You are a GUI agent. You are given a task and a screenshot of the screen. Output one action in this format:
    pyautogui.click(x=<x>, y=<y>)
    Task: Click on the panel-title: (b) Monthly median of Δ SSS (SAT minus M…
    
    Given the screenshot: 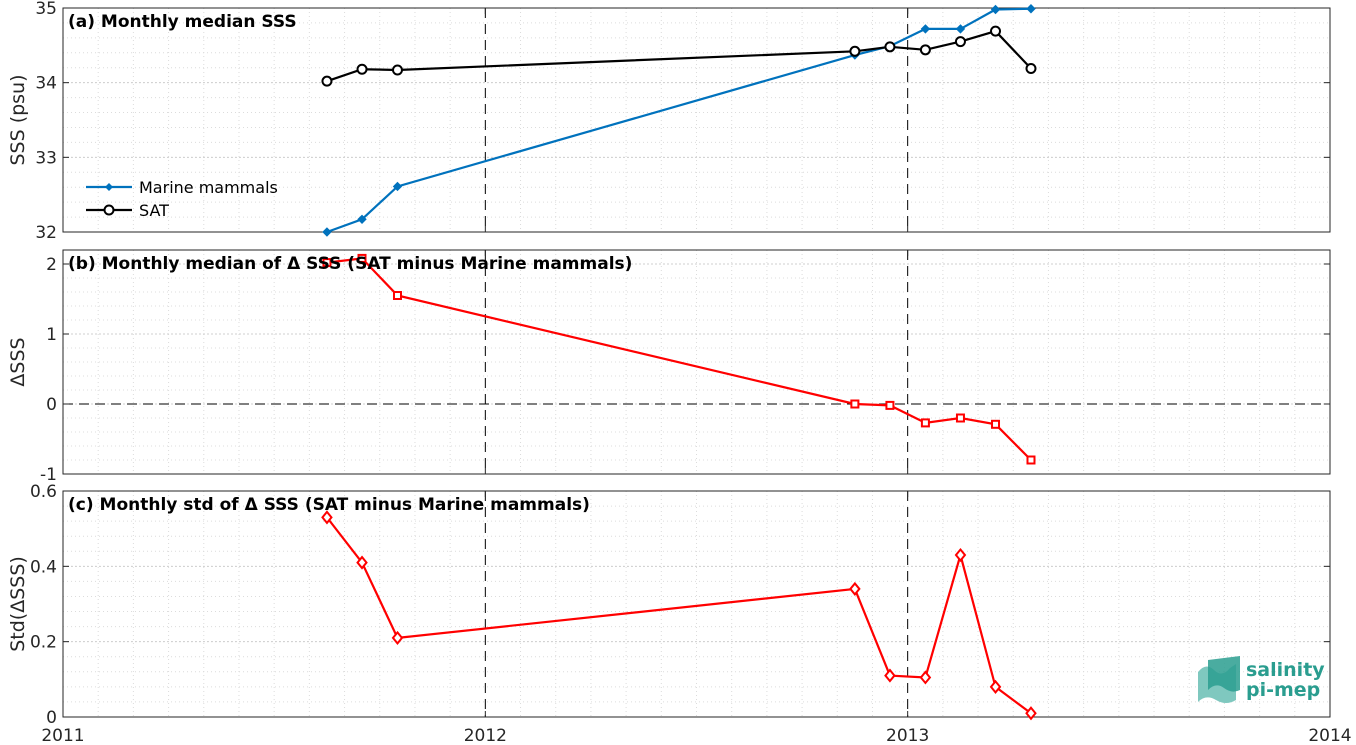 What is the action you would take?
    pyautogui.click(x=350, y=264)
    